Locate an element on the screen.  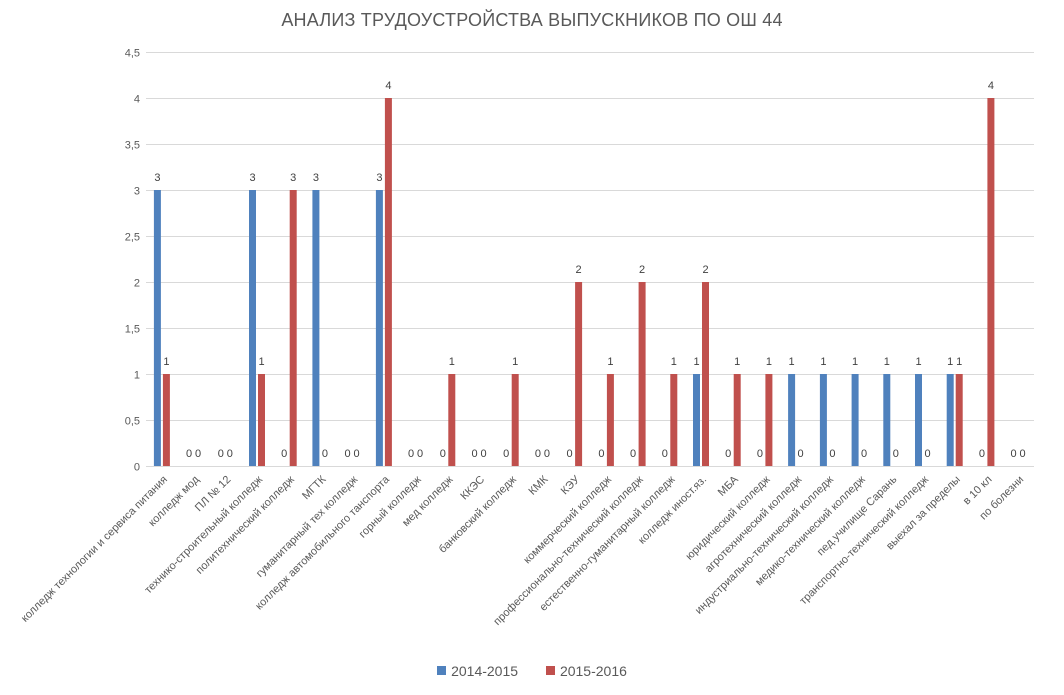
y-tick-label: 2 is located at coordinates (137, 284).